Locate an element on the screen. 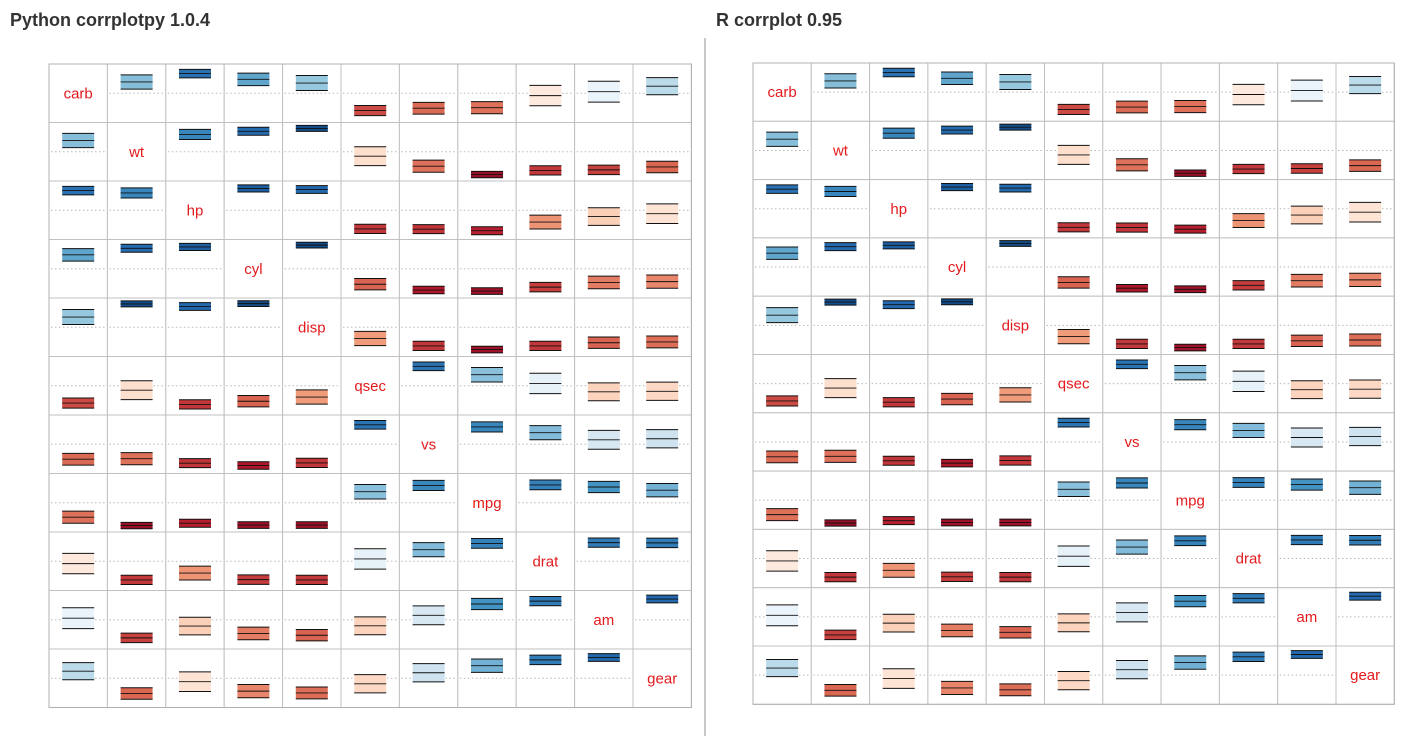 This screenshot has width=1406, height=736. right-var-label: vs is located at coordinates (1131, 442).